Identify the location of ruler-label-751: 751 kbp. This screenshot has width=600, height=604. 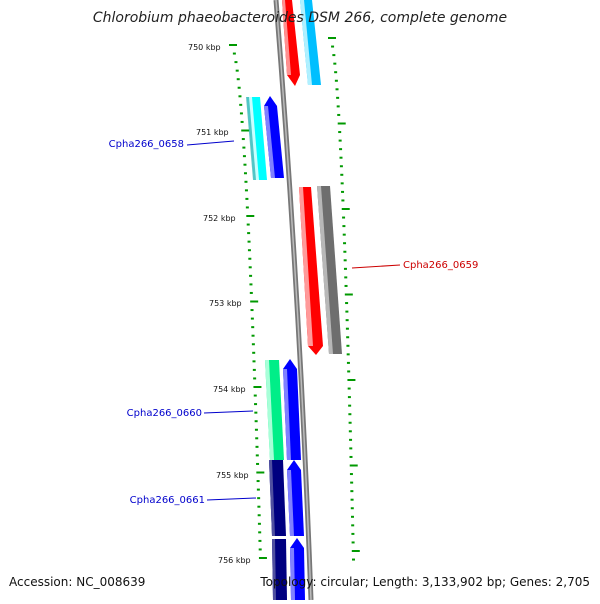
(212, 132).